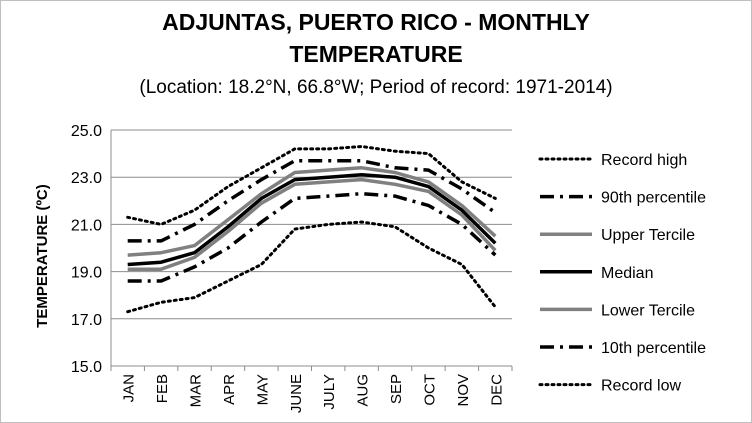 The height and width of the screenshot is (423, 752). What do you see at coordinates (196, 391) in the screenshot?
I see `x-tick-label: MAR` at bounding box center [196, 391].